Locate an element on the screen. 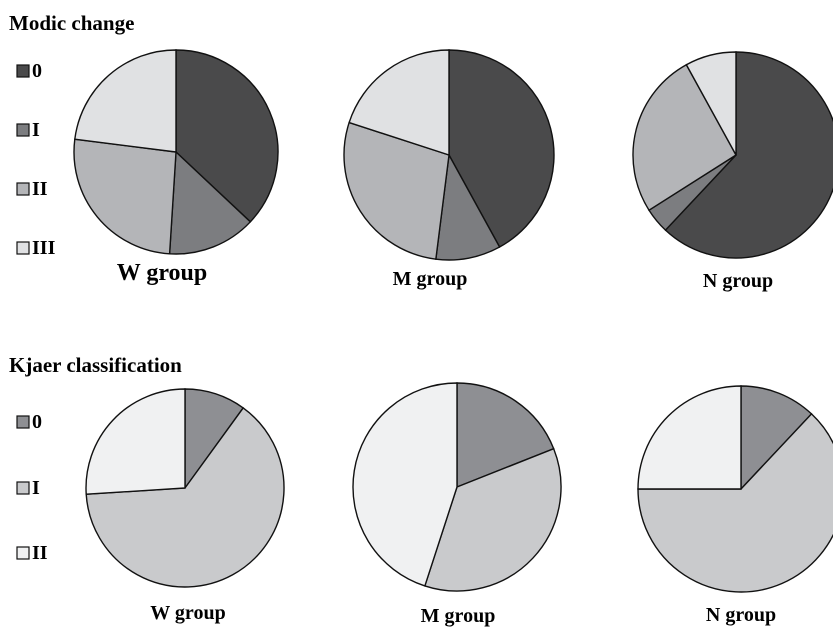  pie-label-kjaer-w: W group is located at coordinates (187, 613).